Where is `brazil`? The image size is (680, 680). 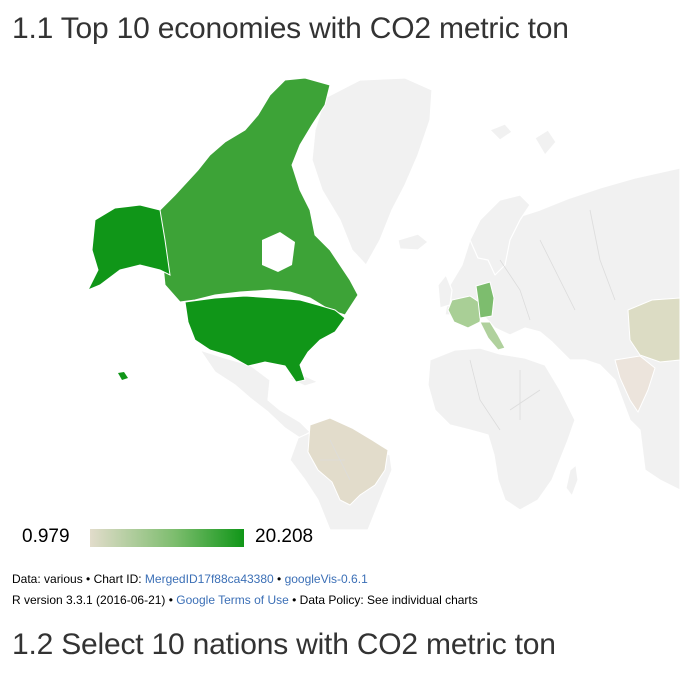
brazil is located at coordinates (348, 461).